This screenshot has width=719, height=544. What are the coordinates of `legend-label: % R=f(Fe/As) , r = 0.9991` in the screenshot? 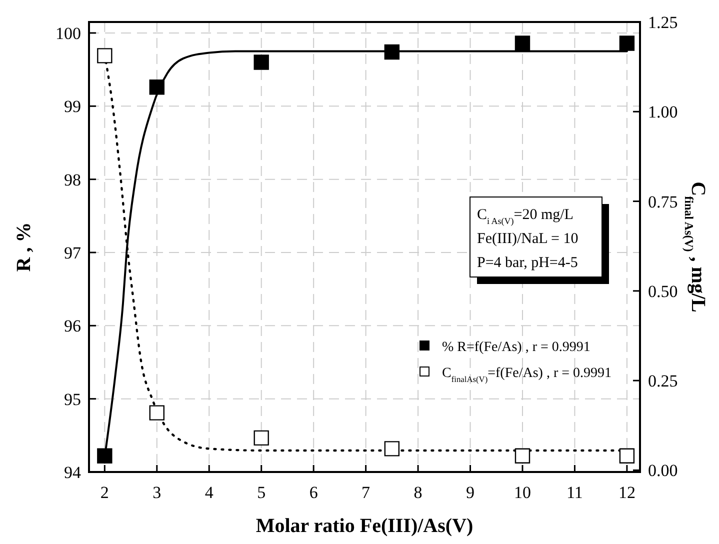 It's located at (516, 347).